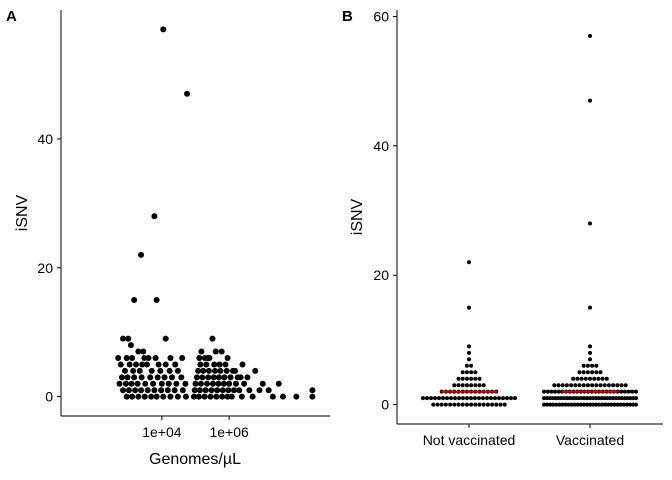 The height and width of the screenshot is (480, 672). Describe the element at coordinates (49, 268) in the screenshot. I see `panel-a-y-ticks: 0 20 40` at that location.